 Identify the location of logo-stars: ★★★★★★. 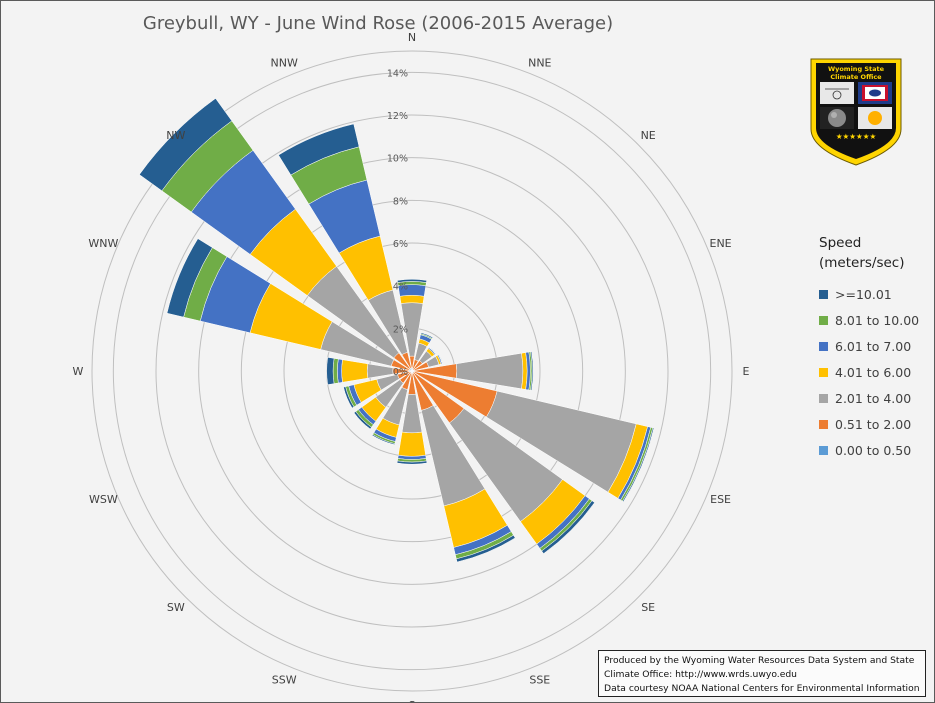
(856, 136).